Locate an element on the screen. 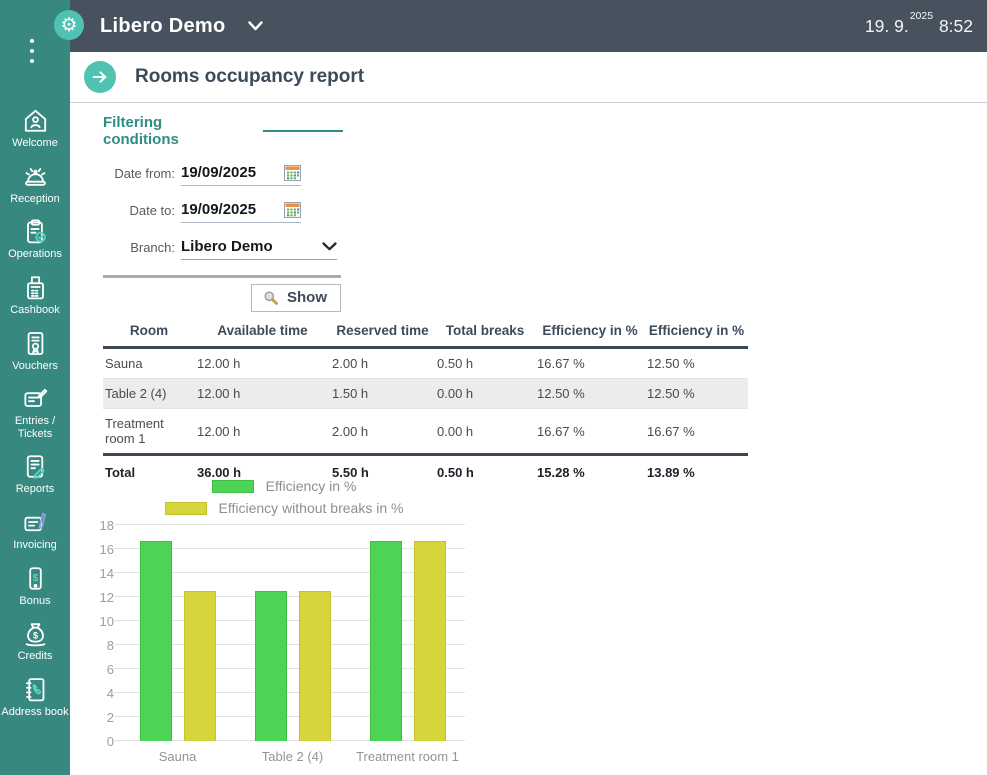 This screenshot has width=987, height=775. sidebar-item-credits: $ Credits is located at coordinates (35, 641).